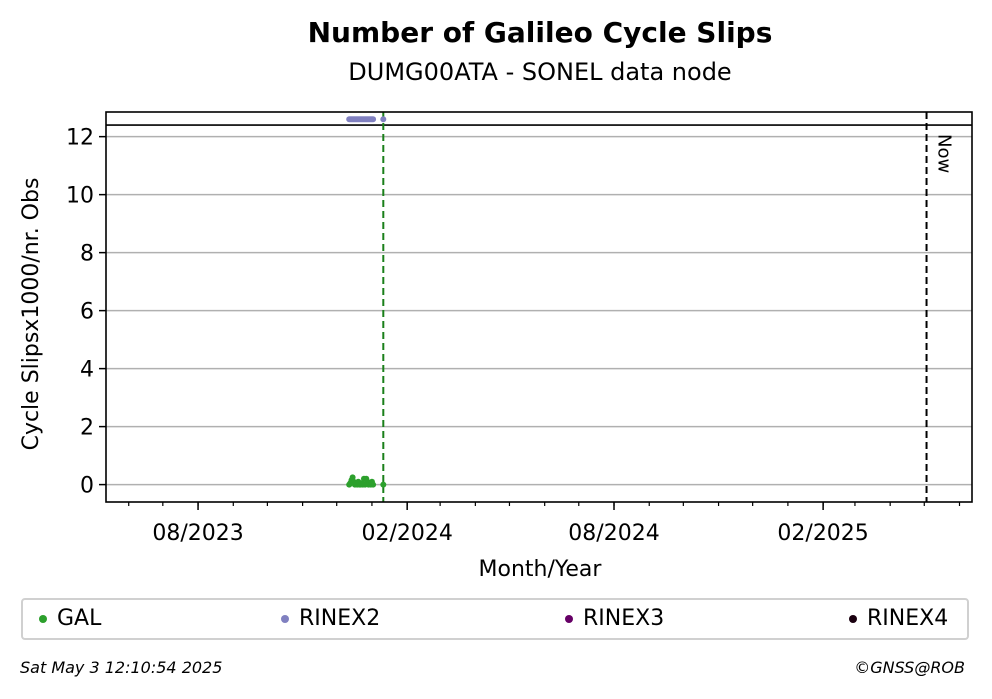 The height and width of the screenshot is (699, 992). Describe the element at coordinates (613, 533) in the screenshot. I see `x-tick-label: 08/2024` at that location.